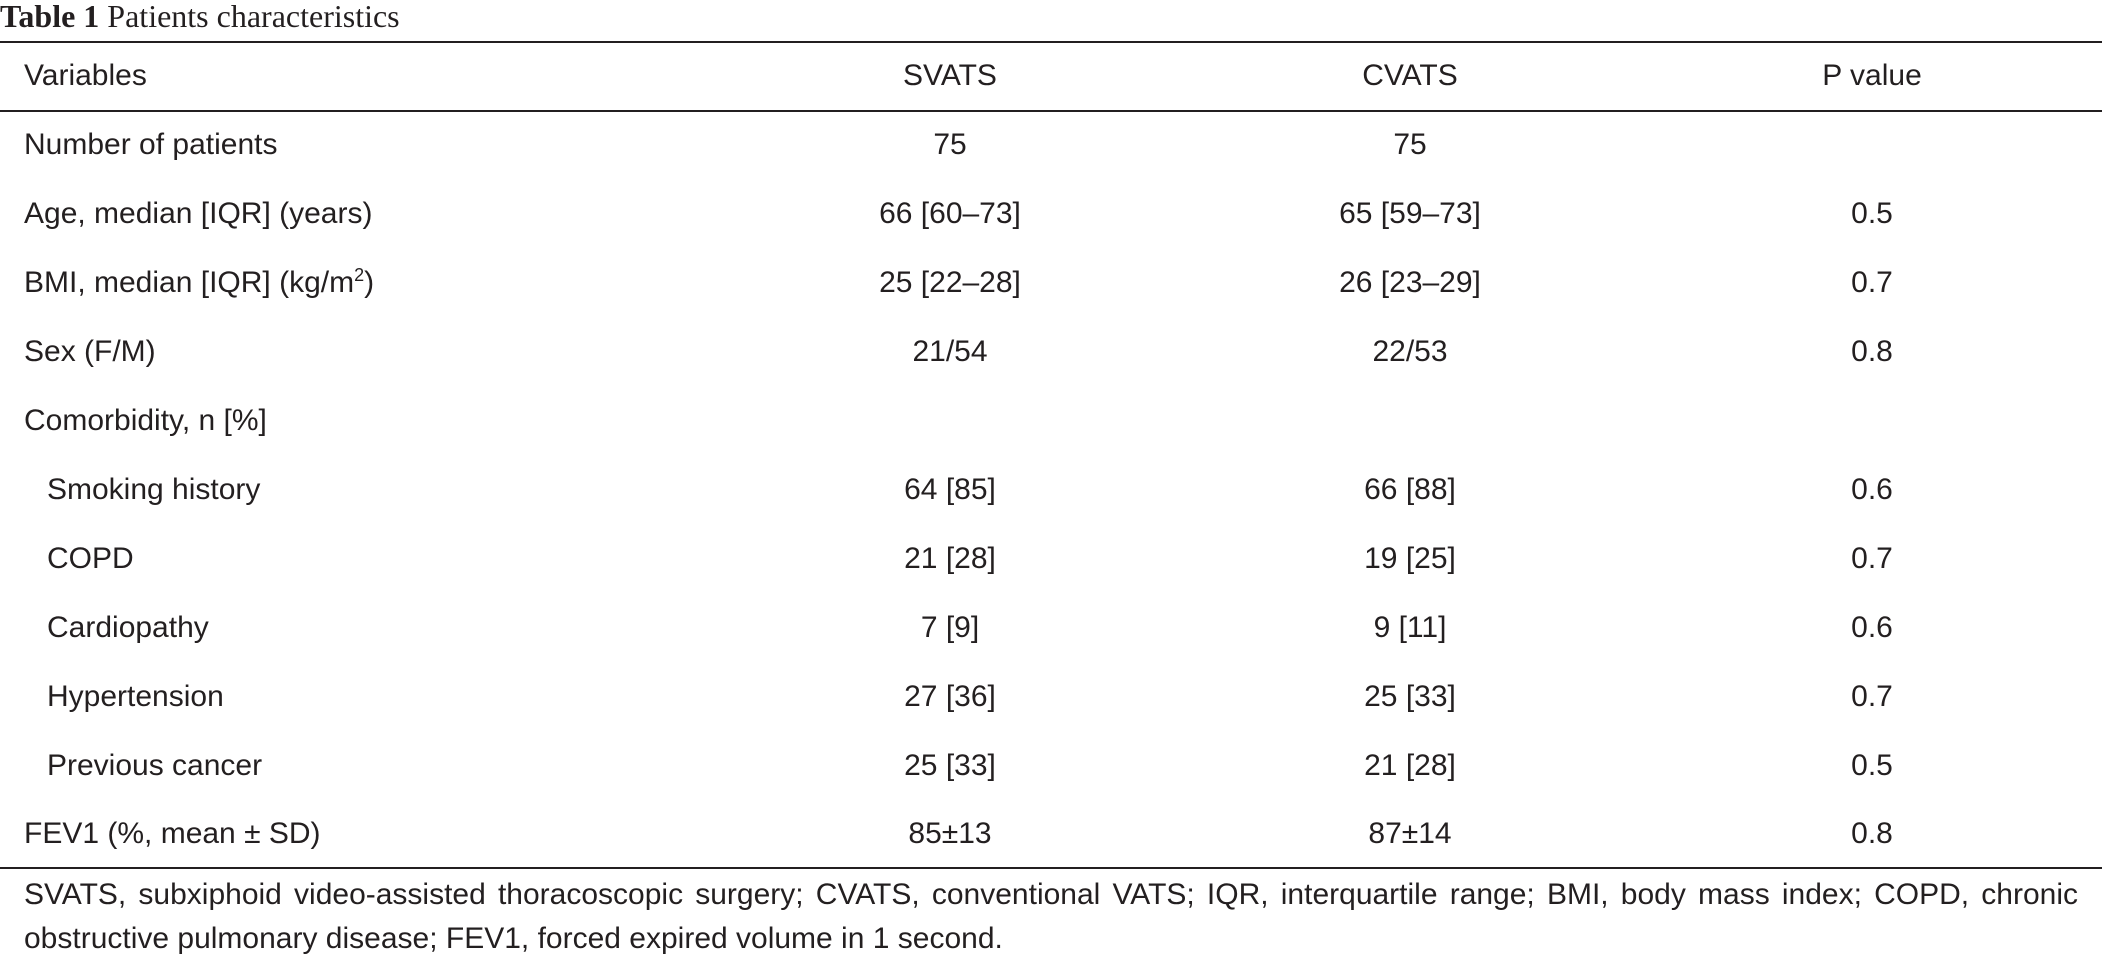  I want to click on header-row: Variables SVATS CVATS P value, so click(1051, 76).